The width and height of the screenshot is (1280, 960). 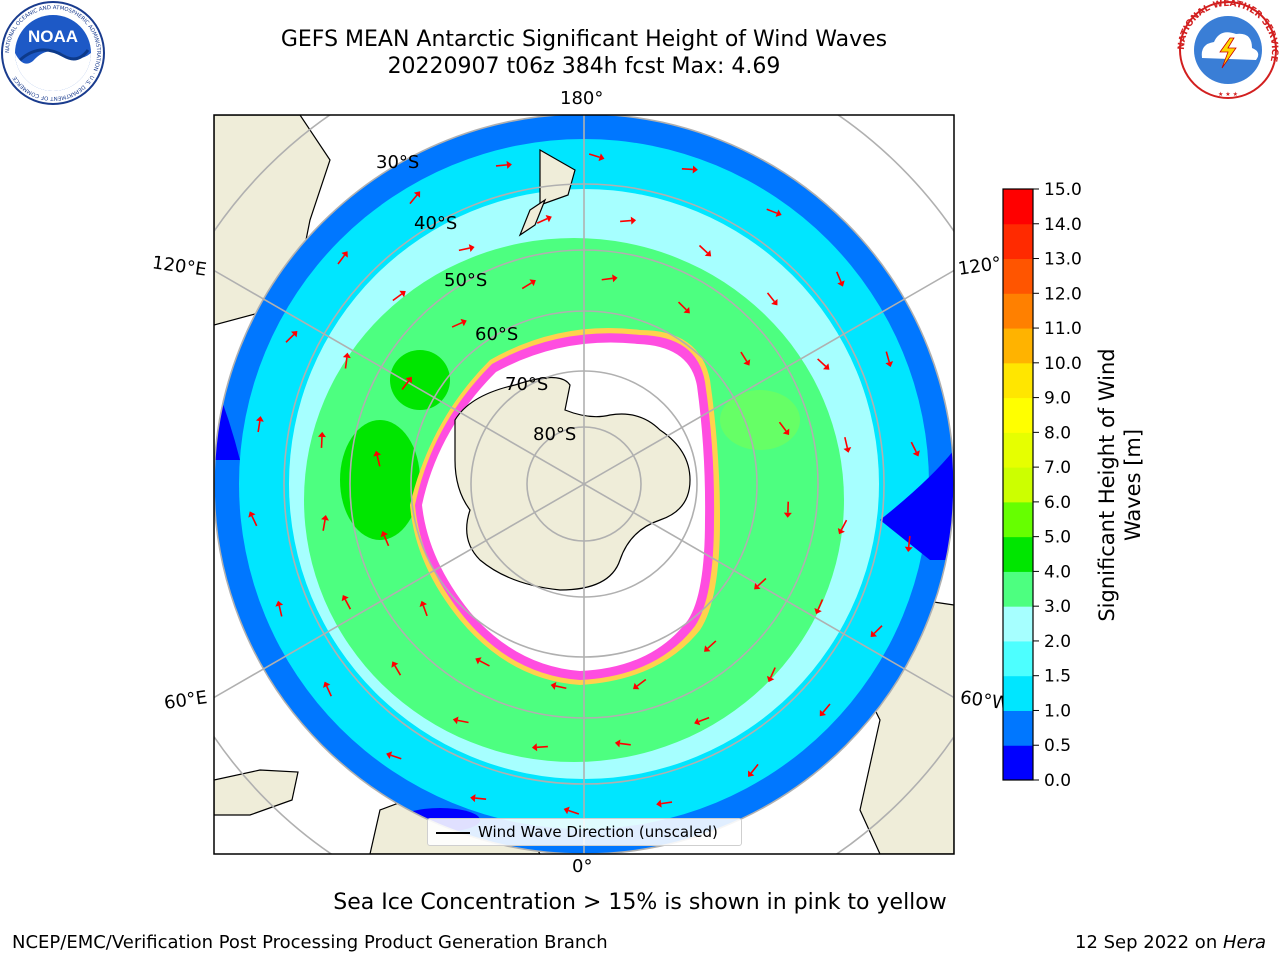 I want to click on colorbar-tick-label: 14.0, so click(x=1063, y=225).